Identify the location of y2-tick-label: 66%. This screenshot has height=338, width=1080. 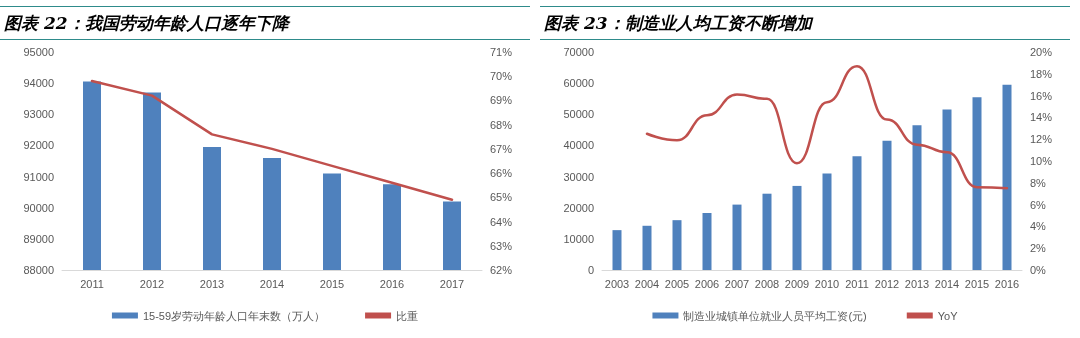
(501, 173).